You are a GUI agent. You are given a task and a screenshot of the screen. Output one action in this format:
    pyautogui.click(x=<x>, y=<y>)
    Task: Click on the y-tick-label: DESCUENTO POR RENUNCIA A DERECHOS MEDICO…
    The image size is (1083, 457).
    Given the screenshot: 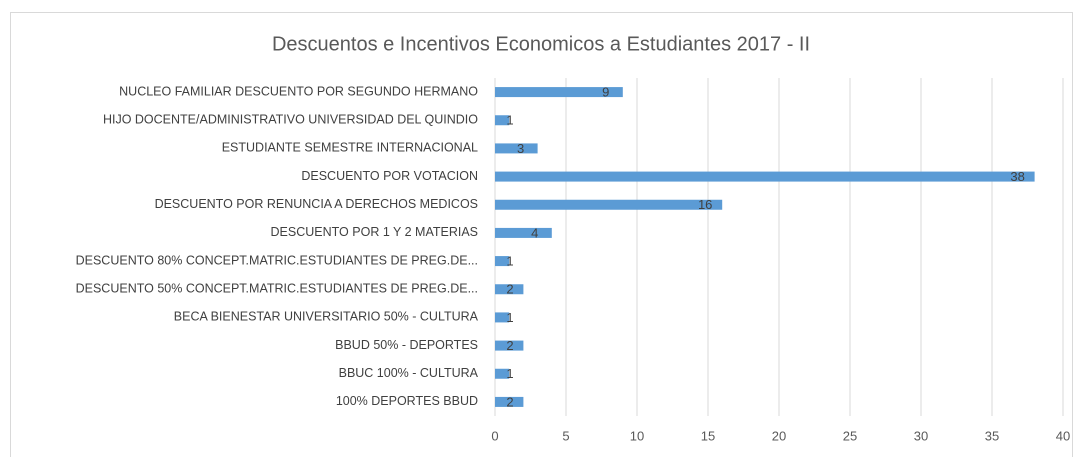 What is the action you would take?
    pyautogui.click(x=316, y=204)
    